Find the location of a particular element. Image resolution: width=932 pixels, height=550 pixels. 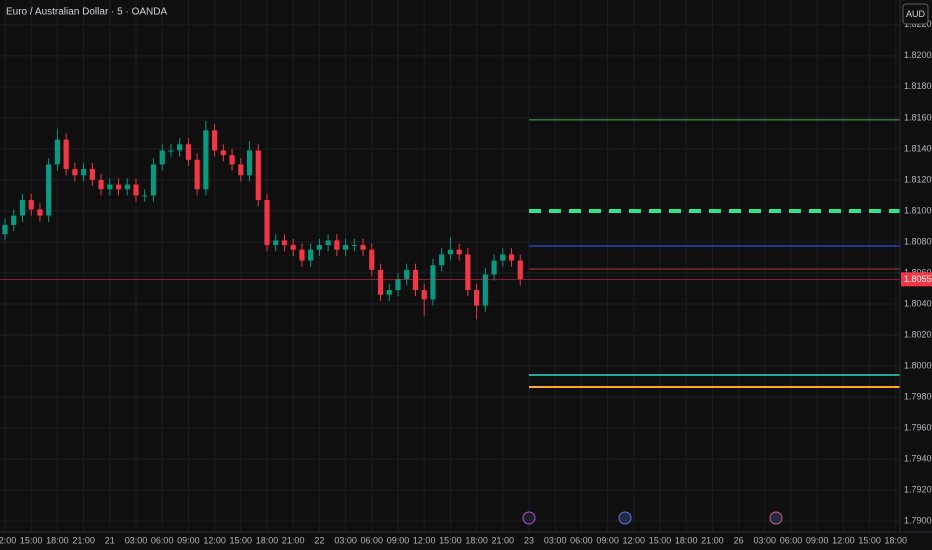

y-tick-label: 1.81400 is located at coordinates (918, 148).